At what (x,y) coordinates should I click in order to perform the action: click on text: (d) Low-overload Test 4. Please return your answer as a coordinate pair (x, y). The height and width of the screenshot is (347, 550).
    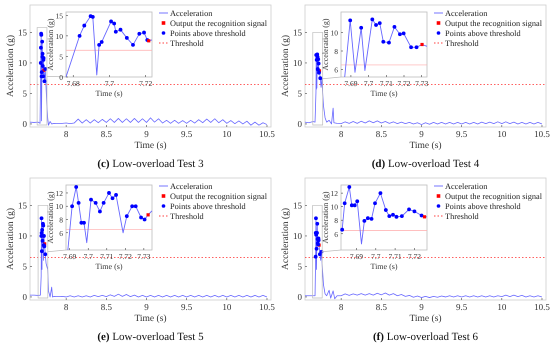
    Looking at the image, I should click on (426, 164).